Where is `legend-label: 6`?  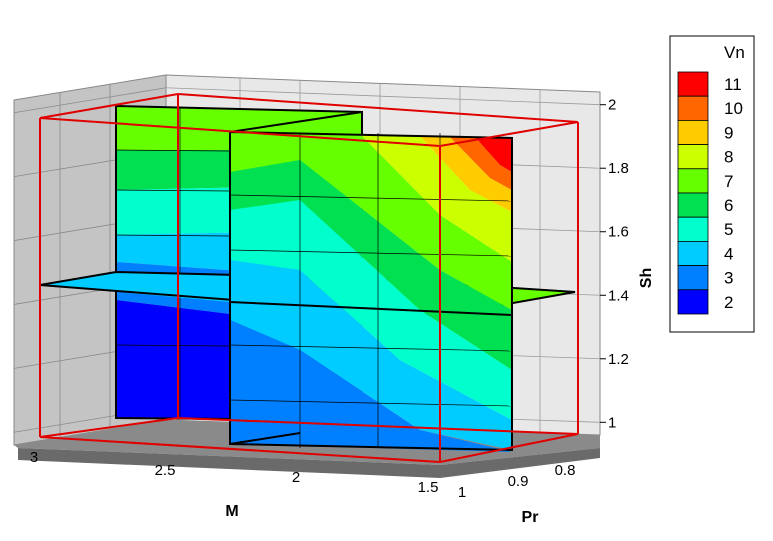
legend-label: 6 is located at coordinates (728, 205).